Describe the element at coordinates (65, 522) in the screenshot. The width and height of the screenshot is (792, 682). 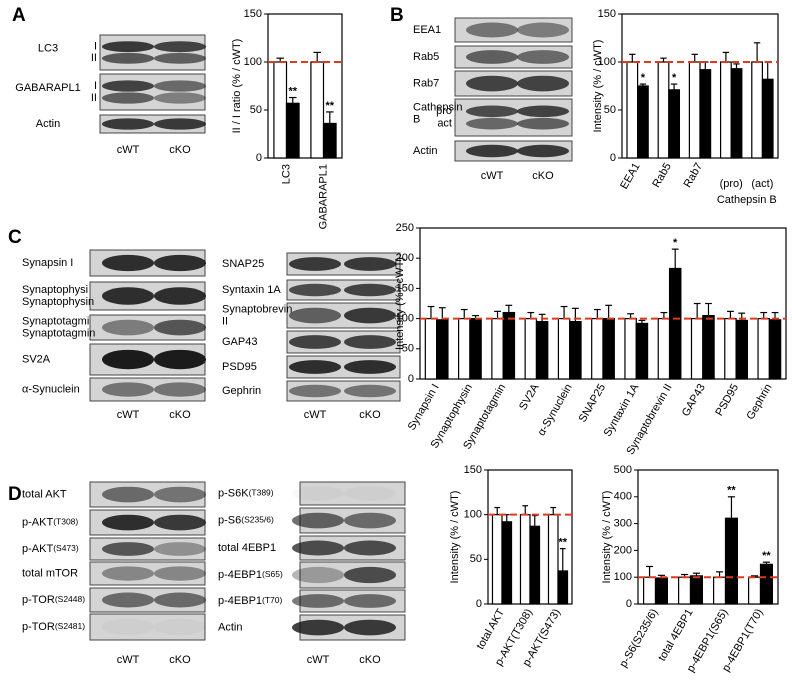
I see `blot-label-site: (T308)` at that location.